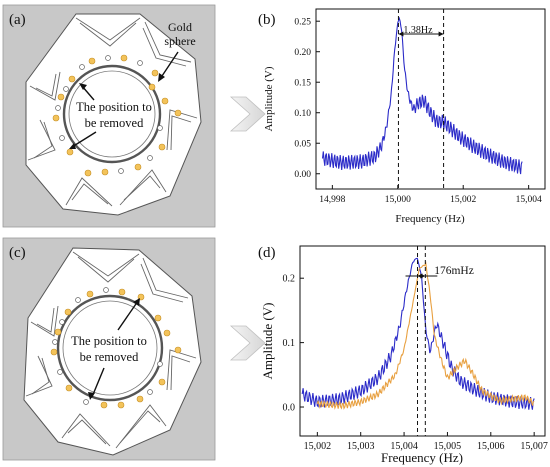 The image size is (550, 467). I want to click on panel-a-label: (a), so click(17, 20).